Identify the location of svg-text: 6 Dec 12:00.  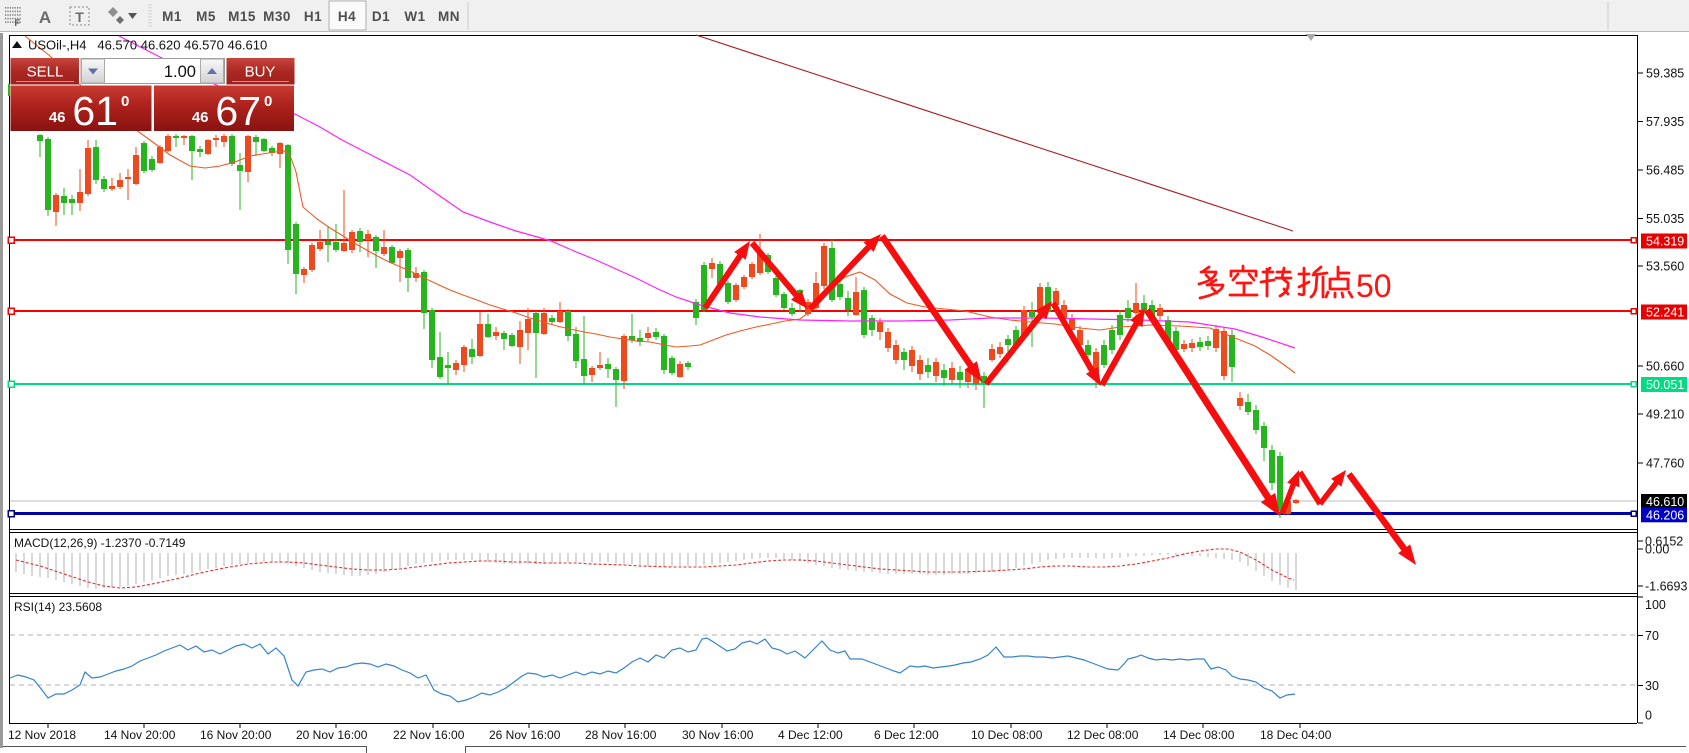
(906, 735).